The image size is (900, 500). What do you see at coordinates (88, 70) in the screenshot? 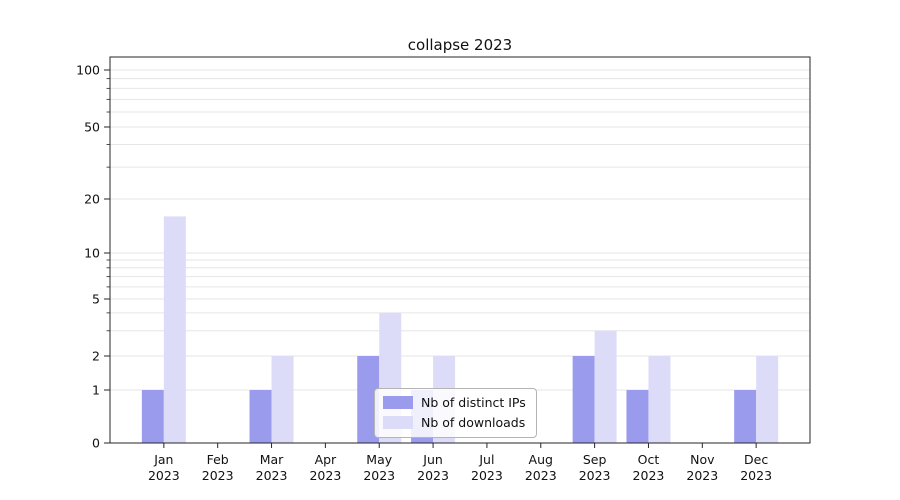
I see `y-tick-label: 100` at bounding box center [88, 70].